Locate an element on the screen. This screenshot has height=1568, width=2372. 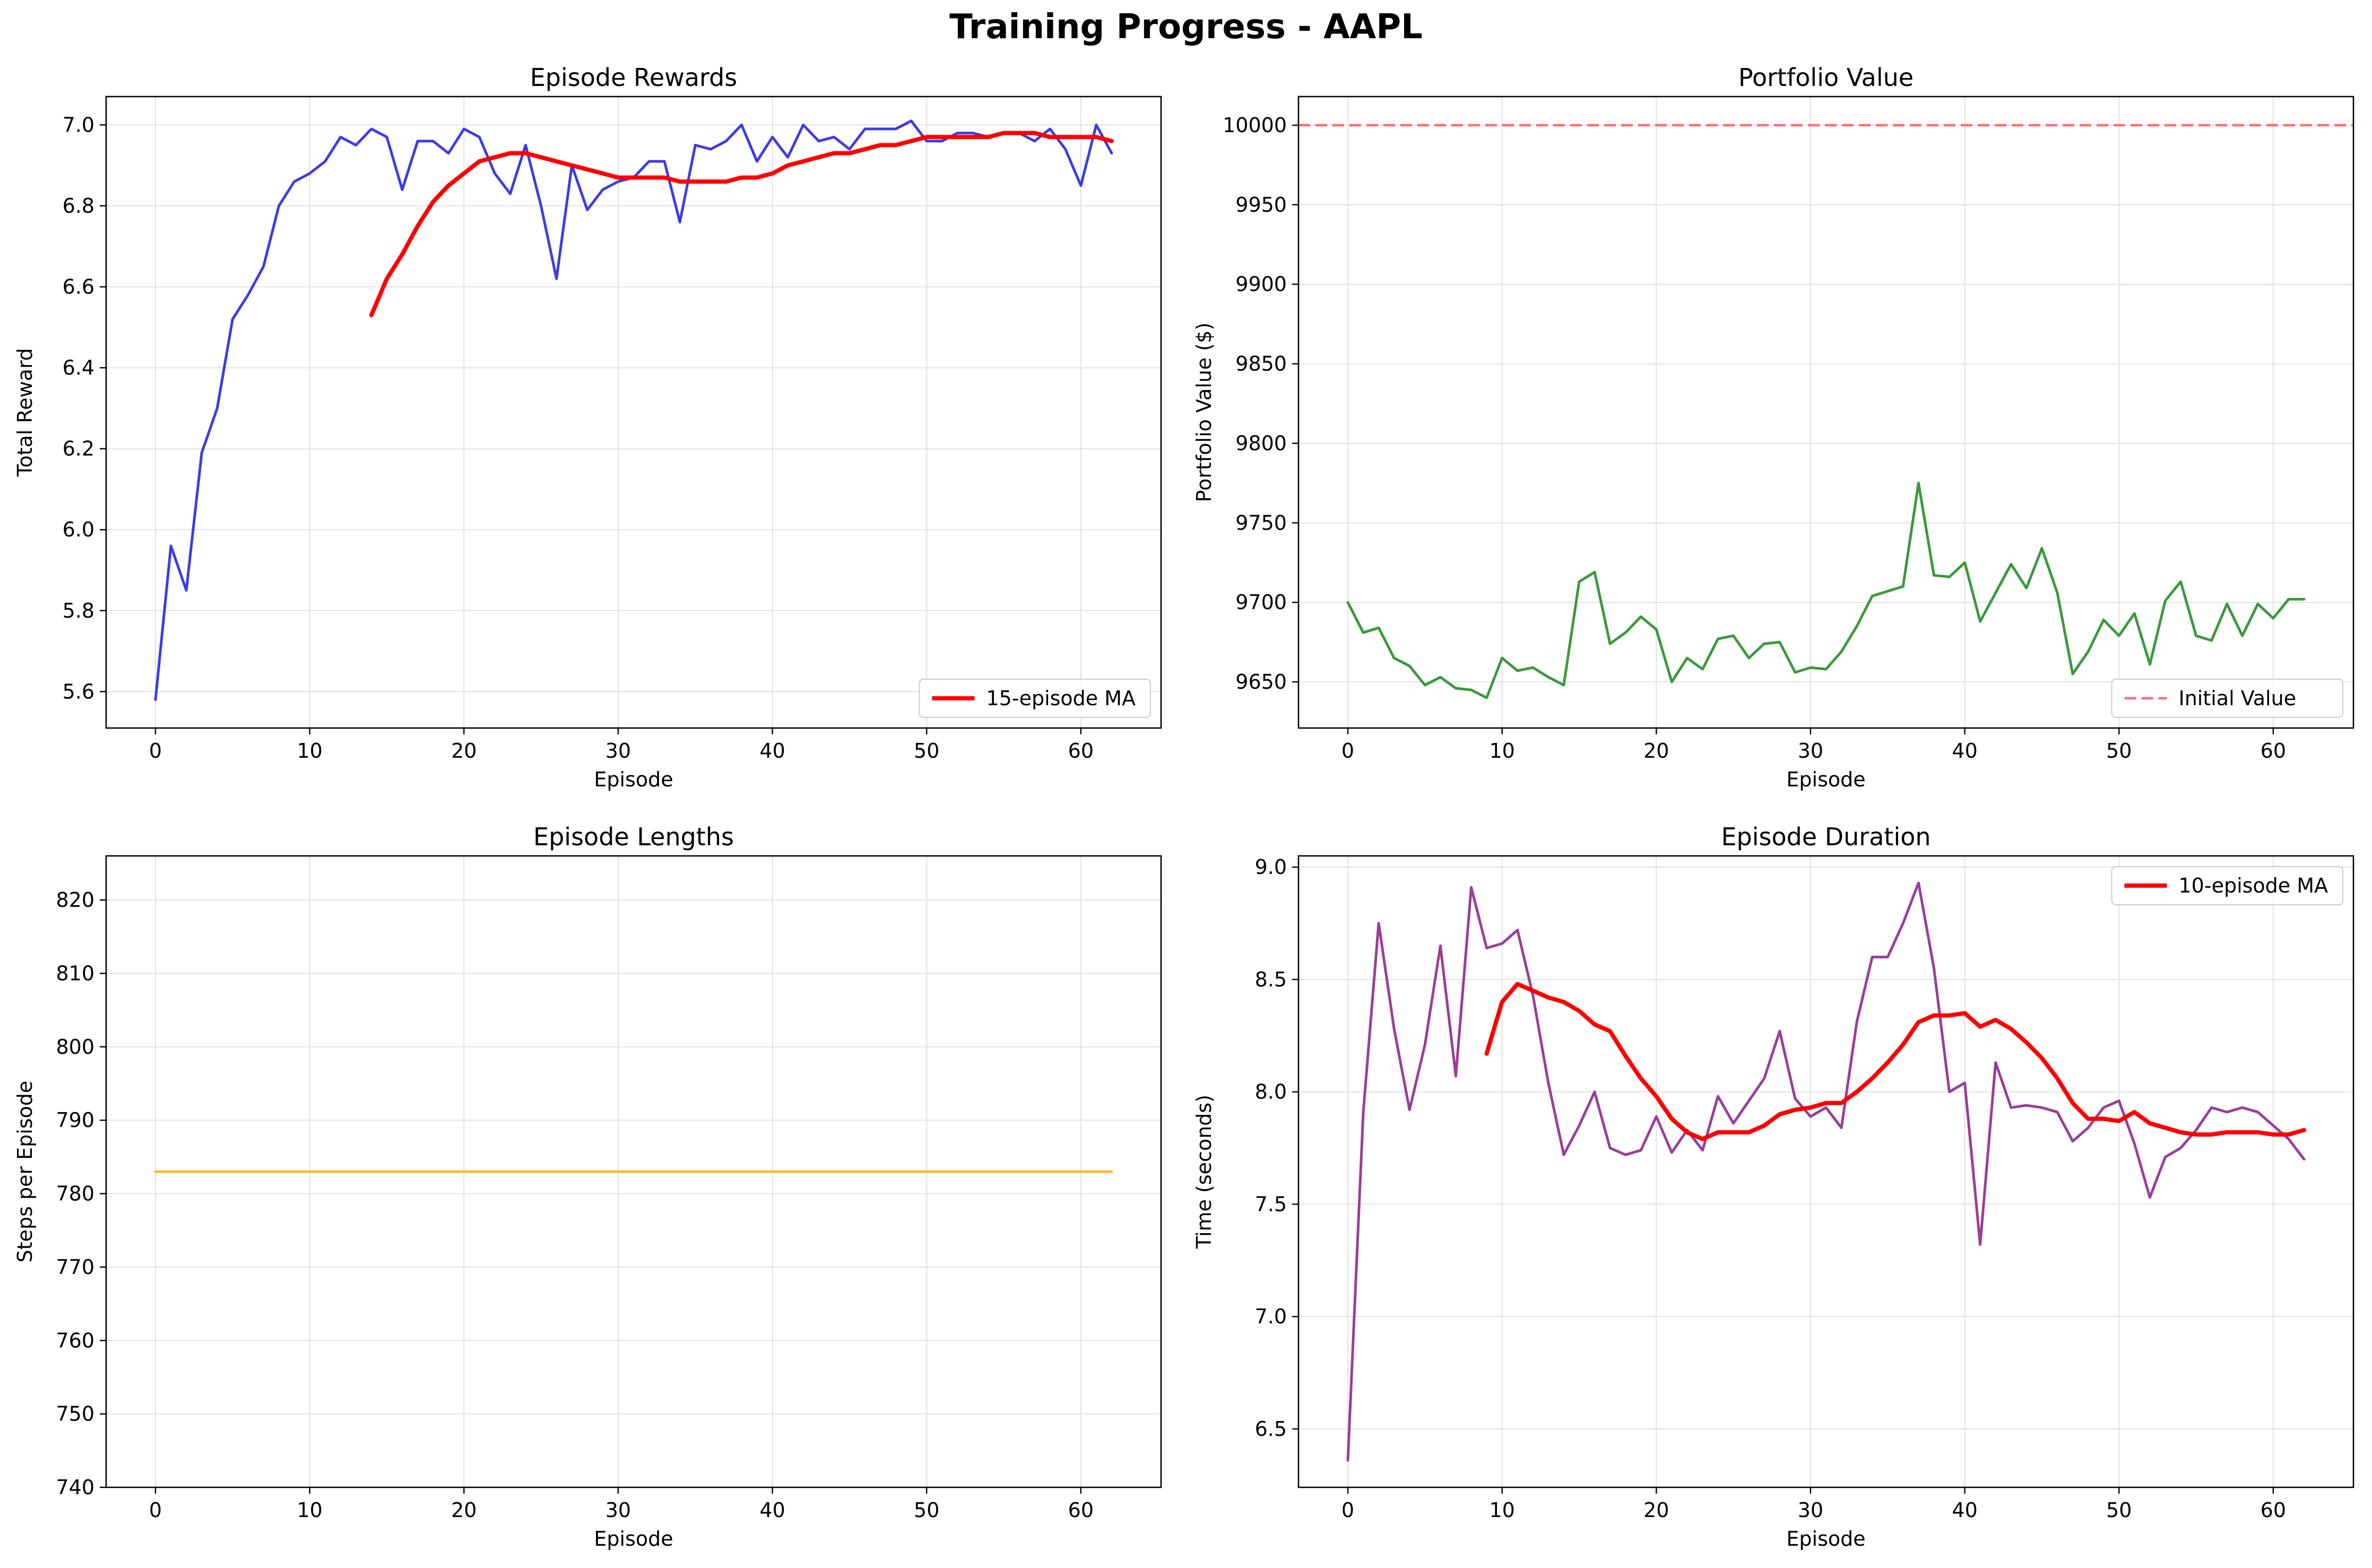
y-axis-label: Steps per Episode is located at coordinates (25, 1172).